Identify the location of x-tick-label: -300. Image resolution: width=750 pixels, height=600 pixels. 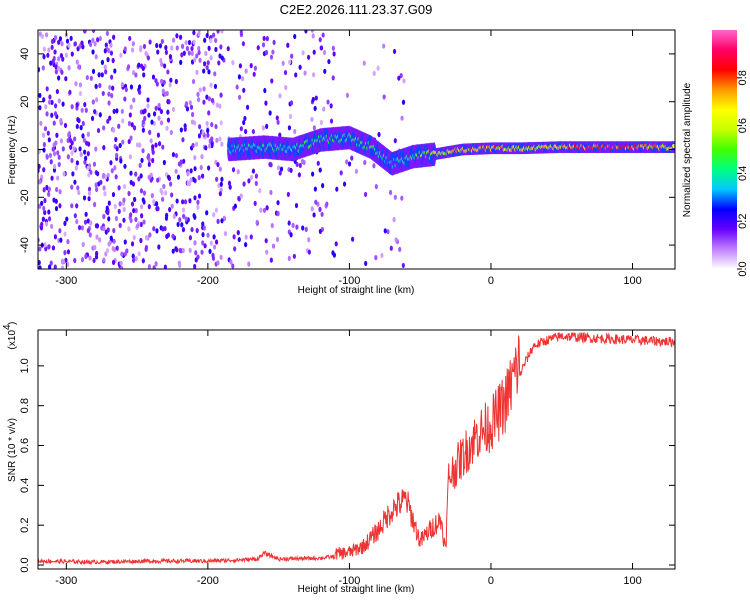
(66, 581).